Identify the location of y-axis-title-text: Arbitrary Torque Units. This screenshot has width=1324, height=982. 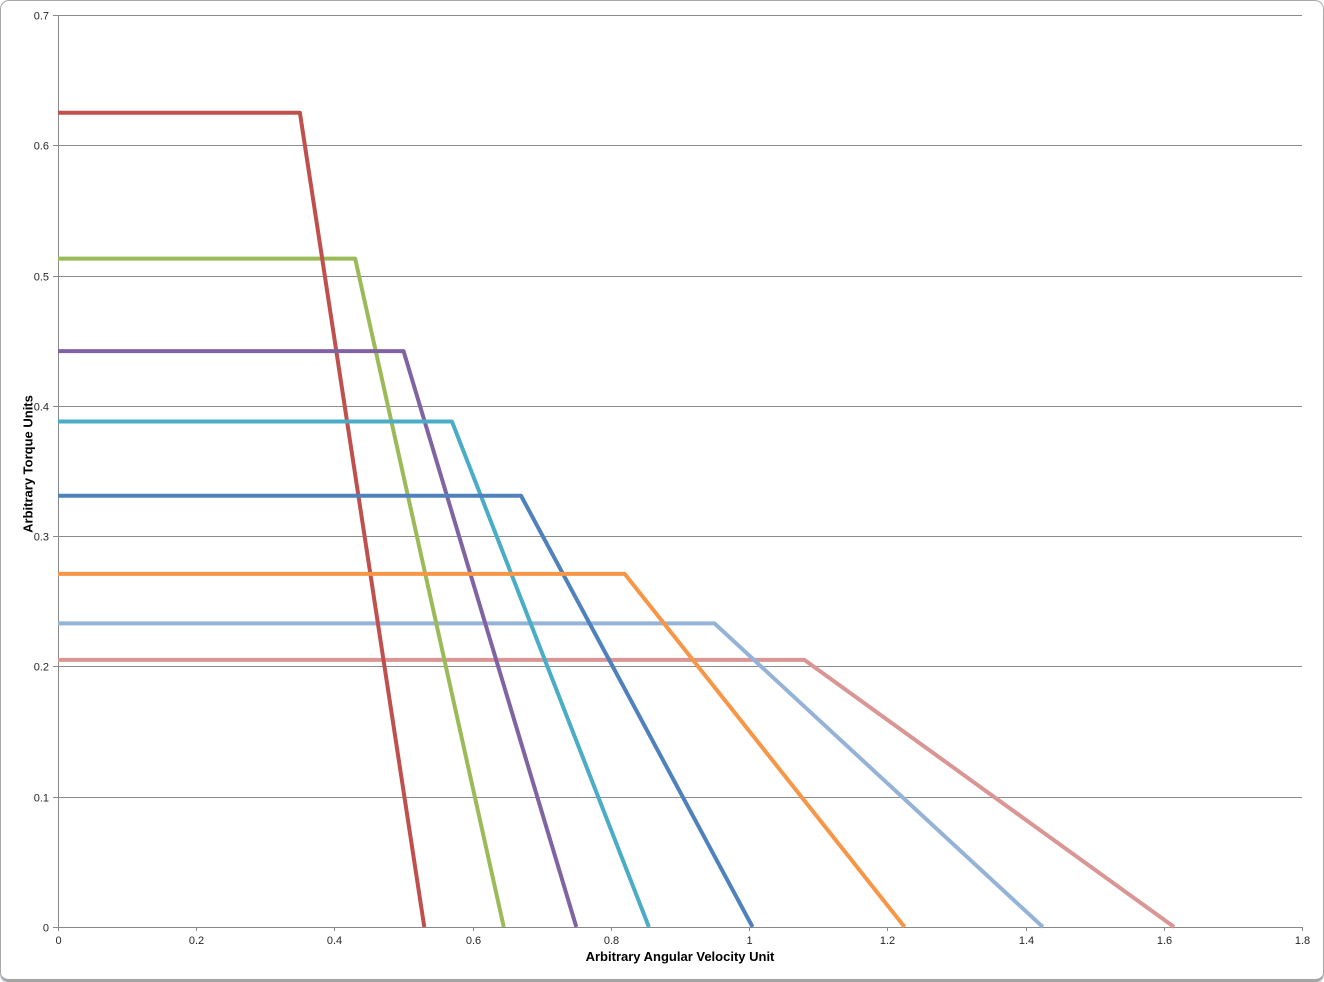
(28, 464).